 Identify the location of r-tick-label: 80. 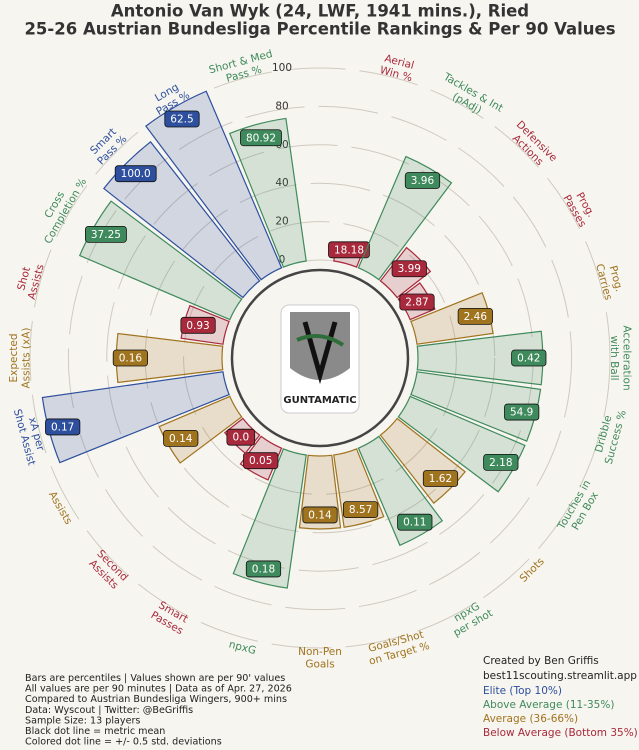
(281, 106).